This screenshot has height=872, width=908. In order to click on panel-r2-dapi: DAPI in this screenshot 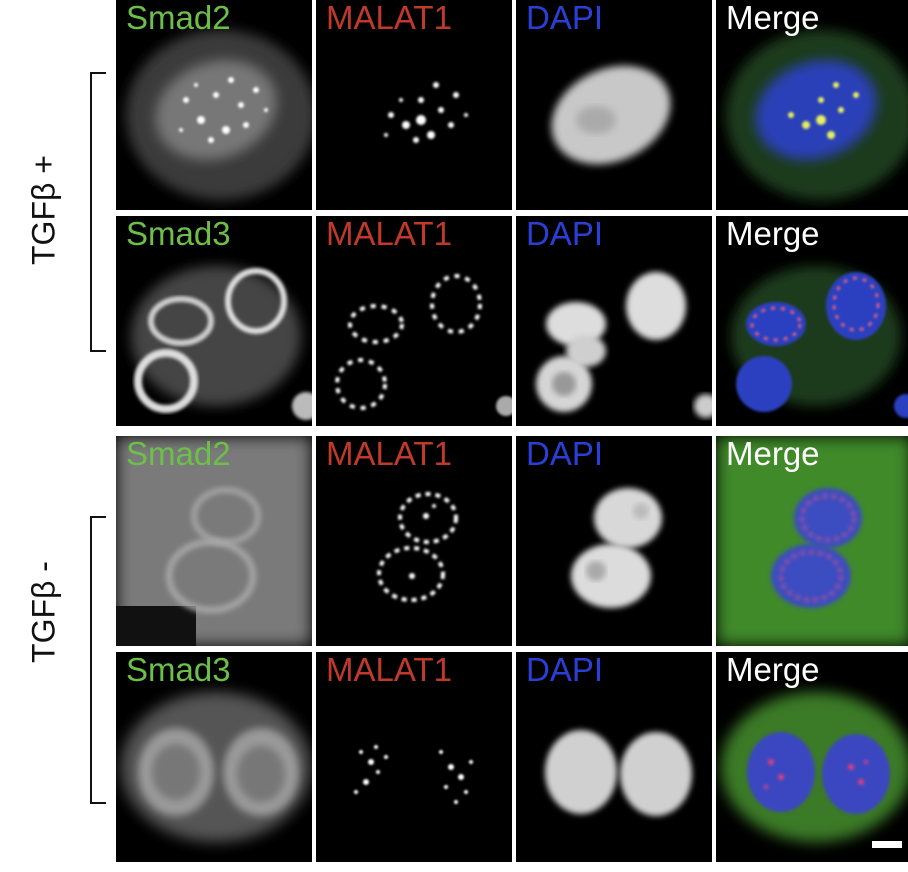, I will do `click(614, 321)`.